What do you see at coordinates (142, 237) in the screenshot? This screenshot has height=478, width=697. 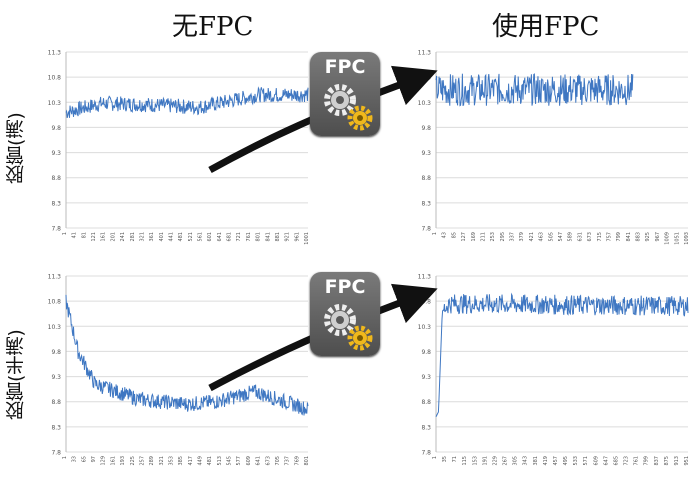 I see `x-tick-label: 321` at bounding box center [142, 237].